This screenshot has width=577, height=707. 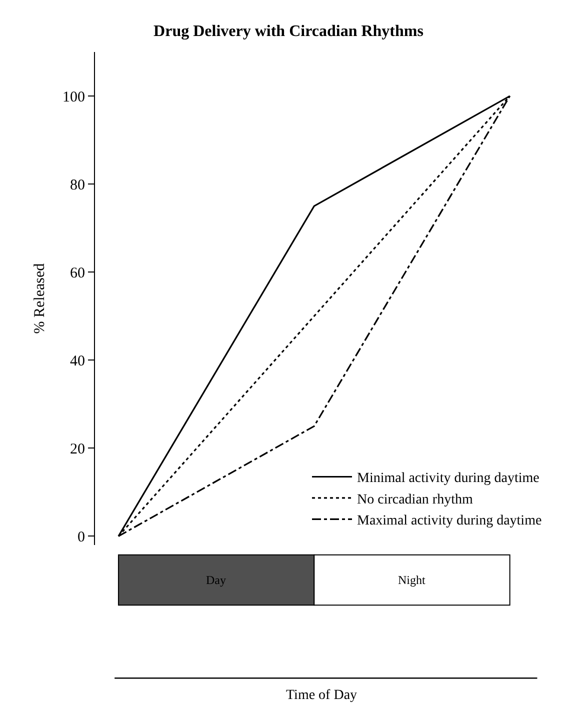 What do you see at coordinates (322, 695) in the screenshot?
I see `text: Time of Day` at bounding box center [322, 695].